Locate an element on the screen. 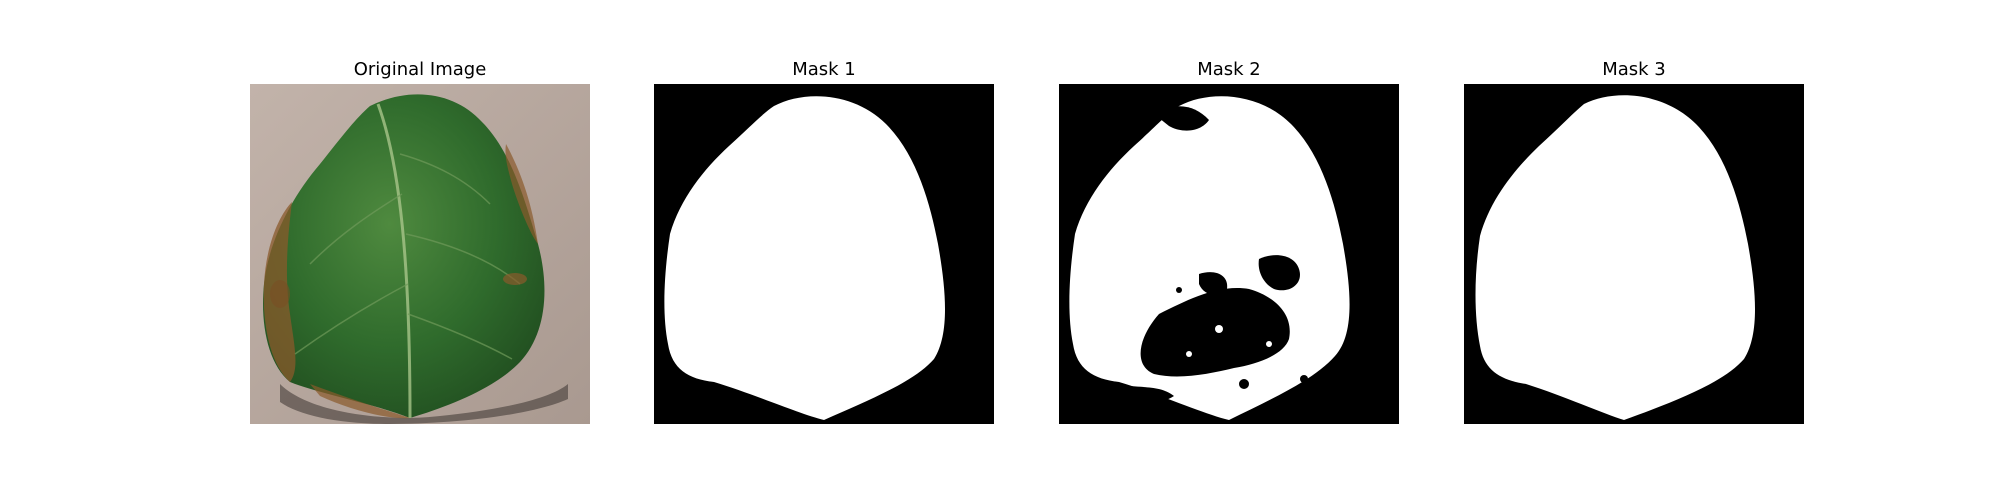  mask-1-shape is located at coordinates (824, 254).